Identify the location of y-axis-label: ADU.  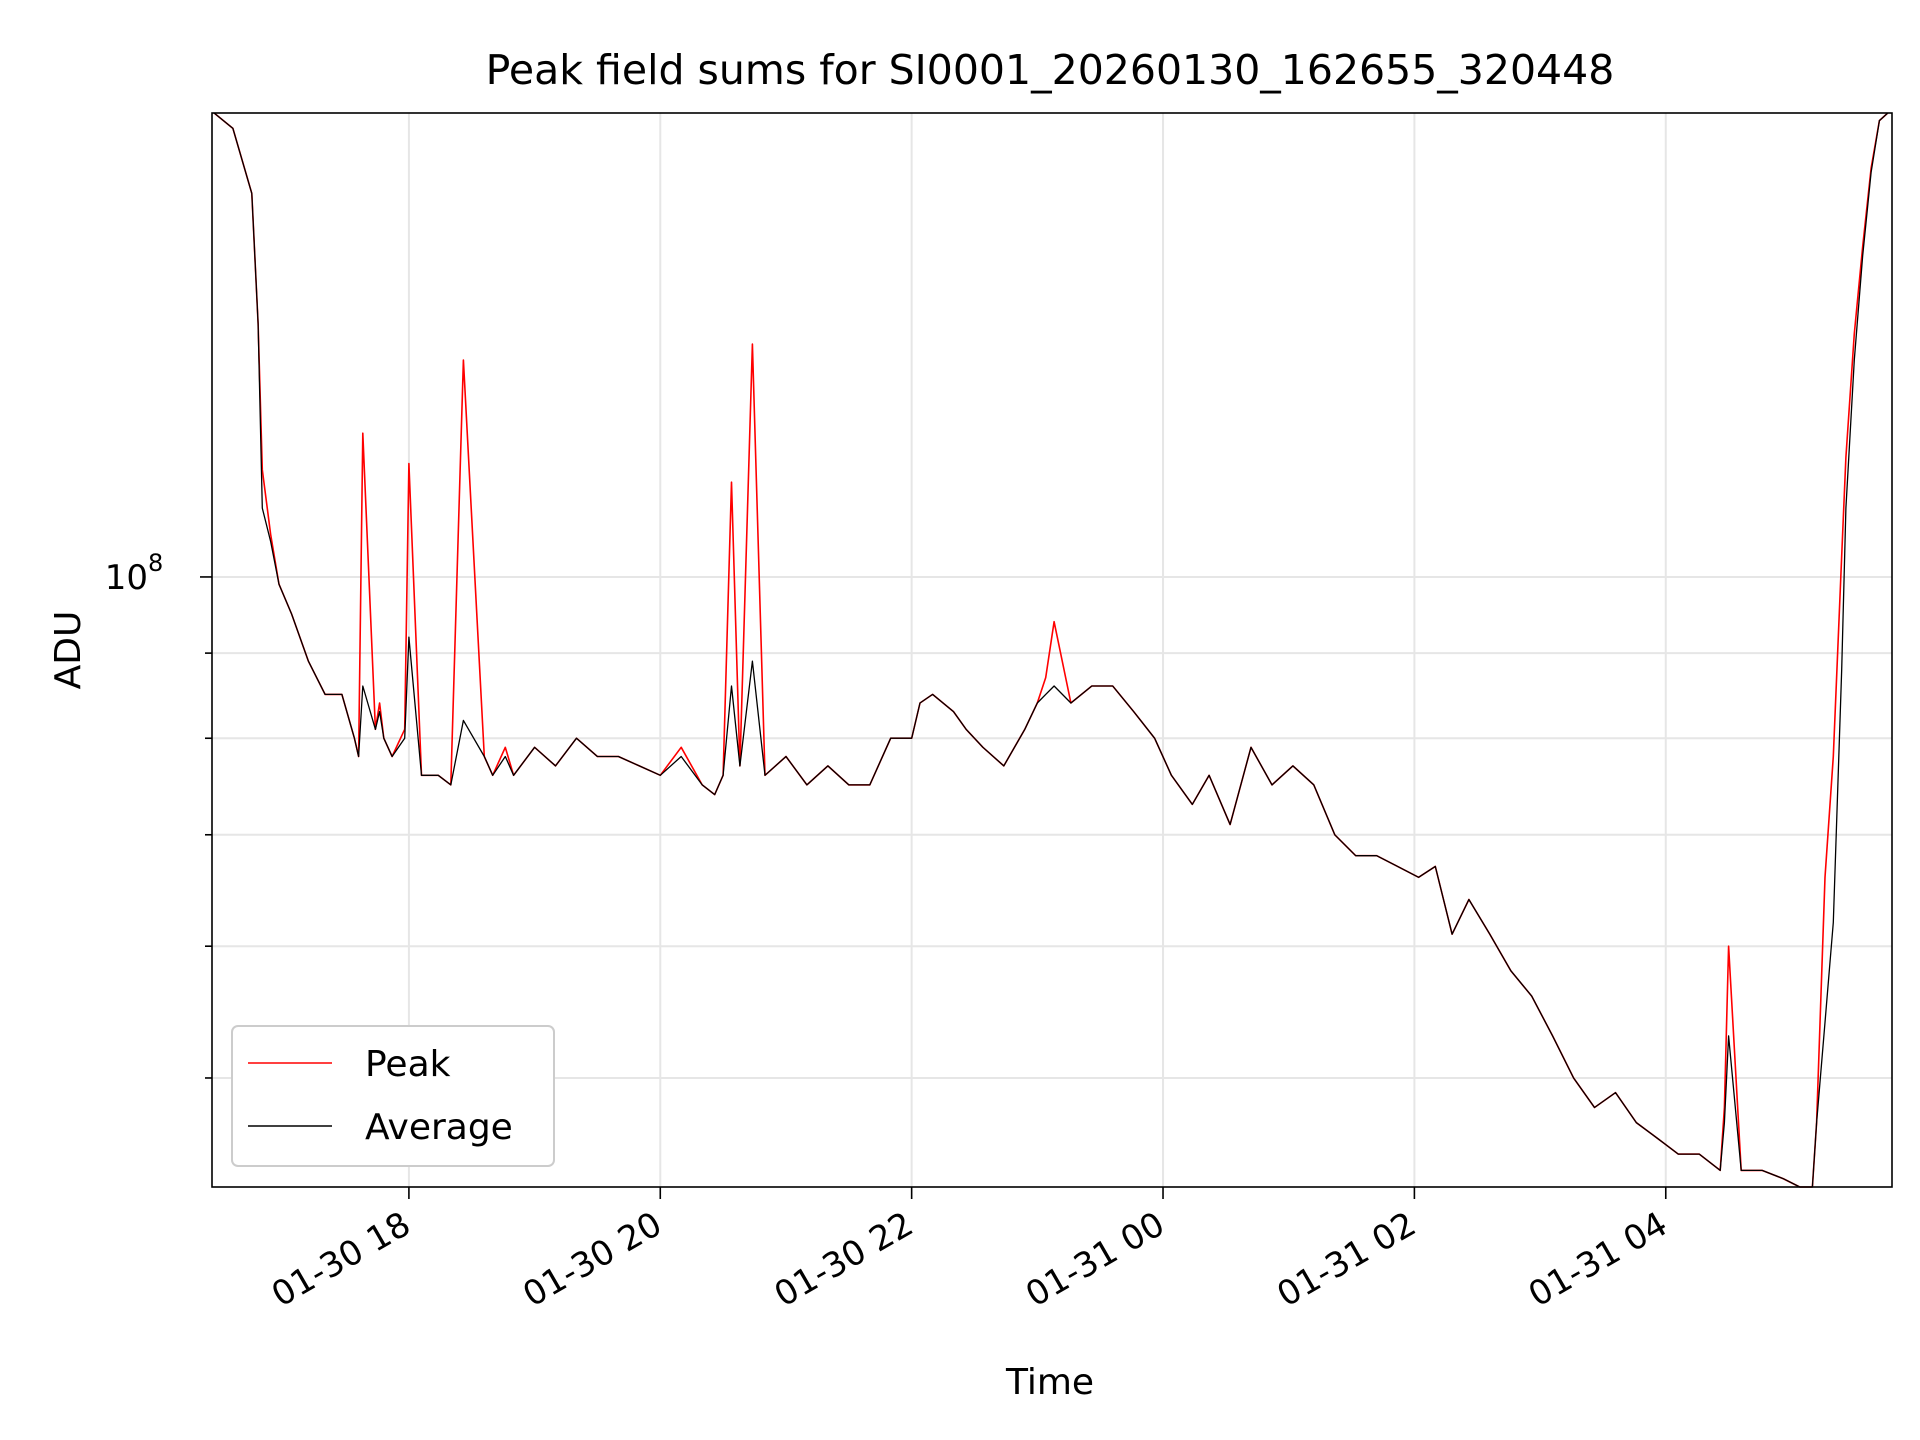
(68, 650).